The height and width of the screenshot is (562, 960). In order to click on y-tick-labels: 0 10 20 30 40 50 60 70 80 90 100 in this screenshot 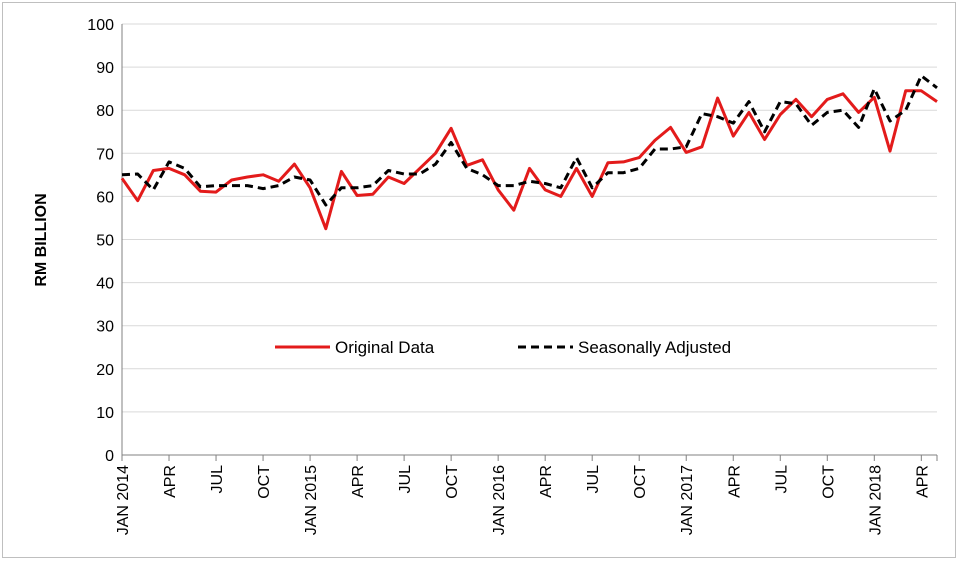, I will do `click(100, 241)`.